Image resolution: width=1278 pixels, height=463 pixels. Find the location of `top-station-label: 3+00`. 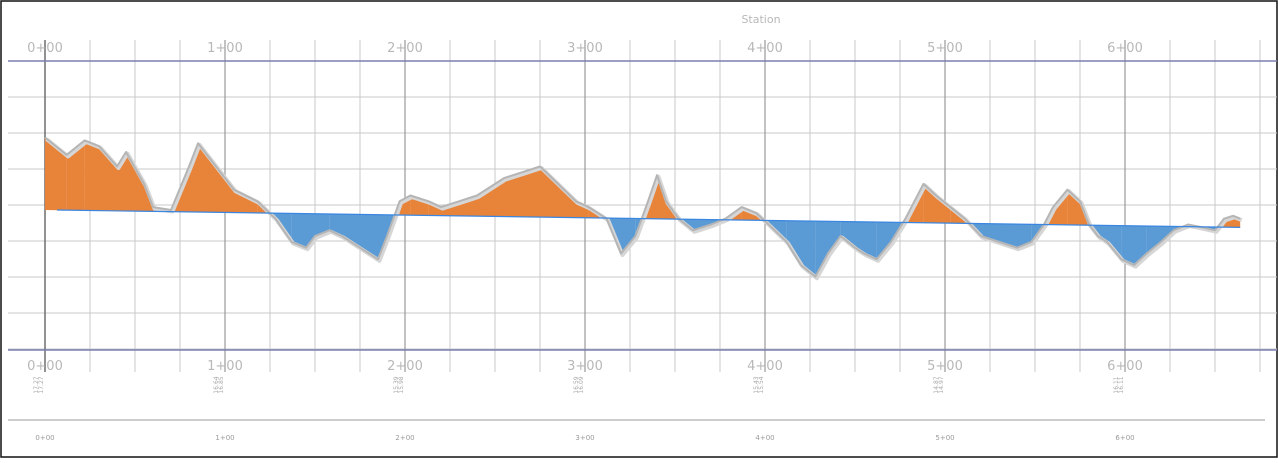

top-station-label: 3+00 is located at coordinates (585, 48).